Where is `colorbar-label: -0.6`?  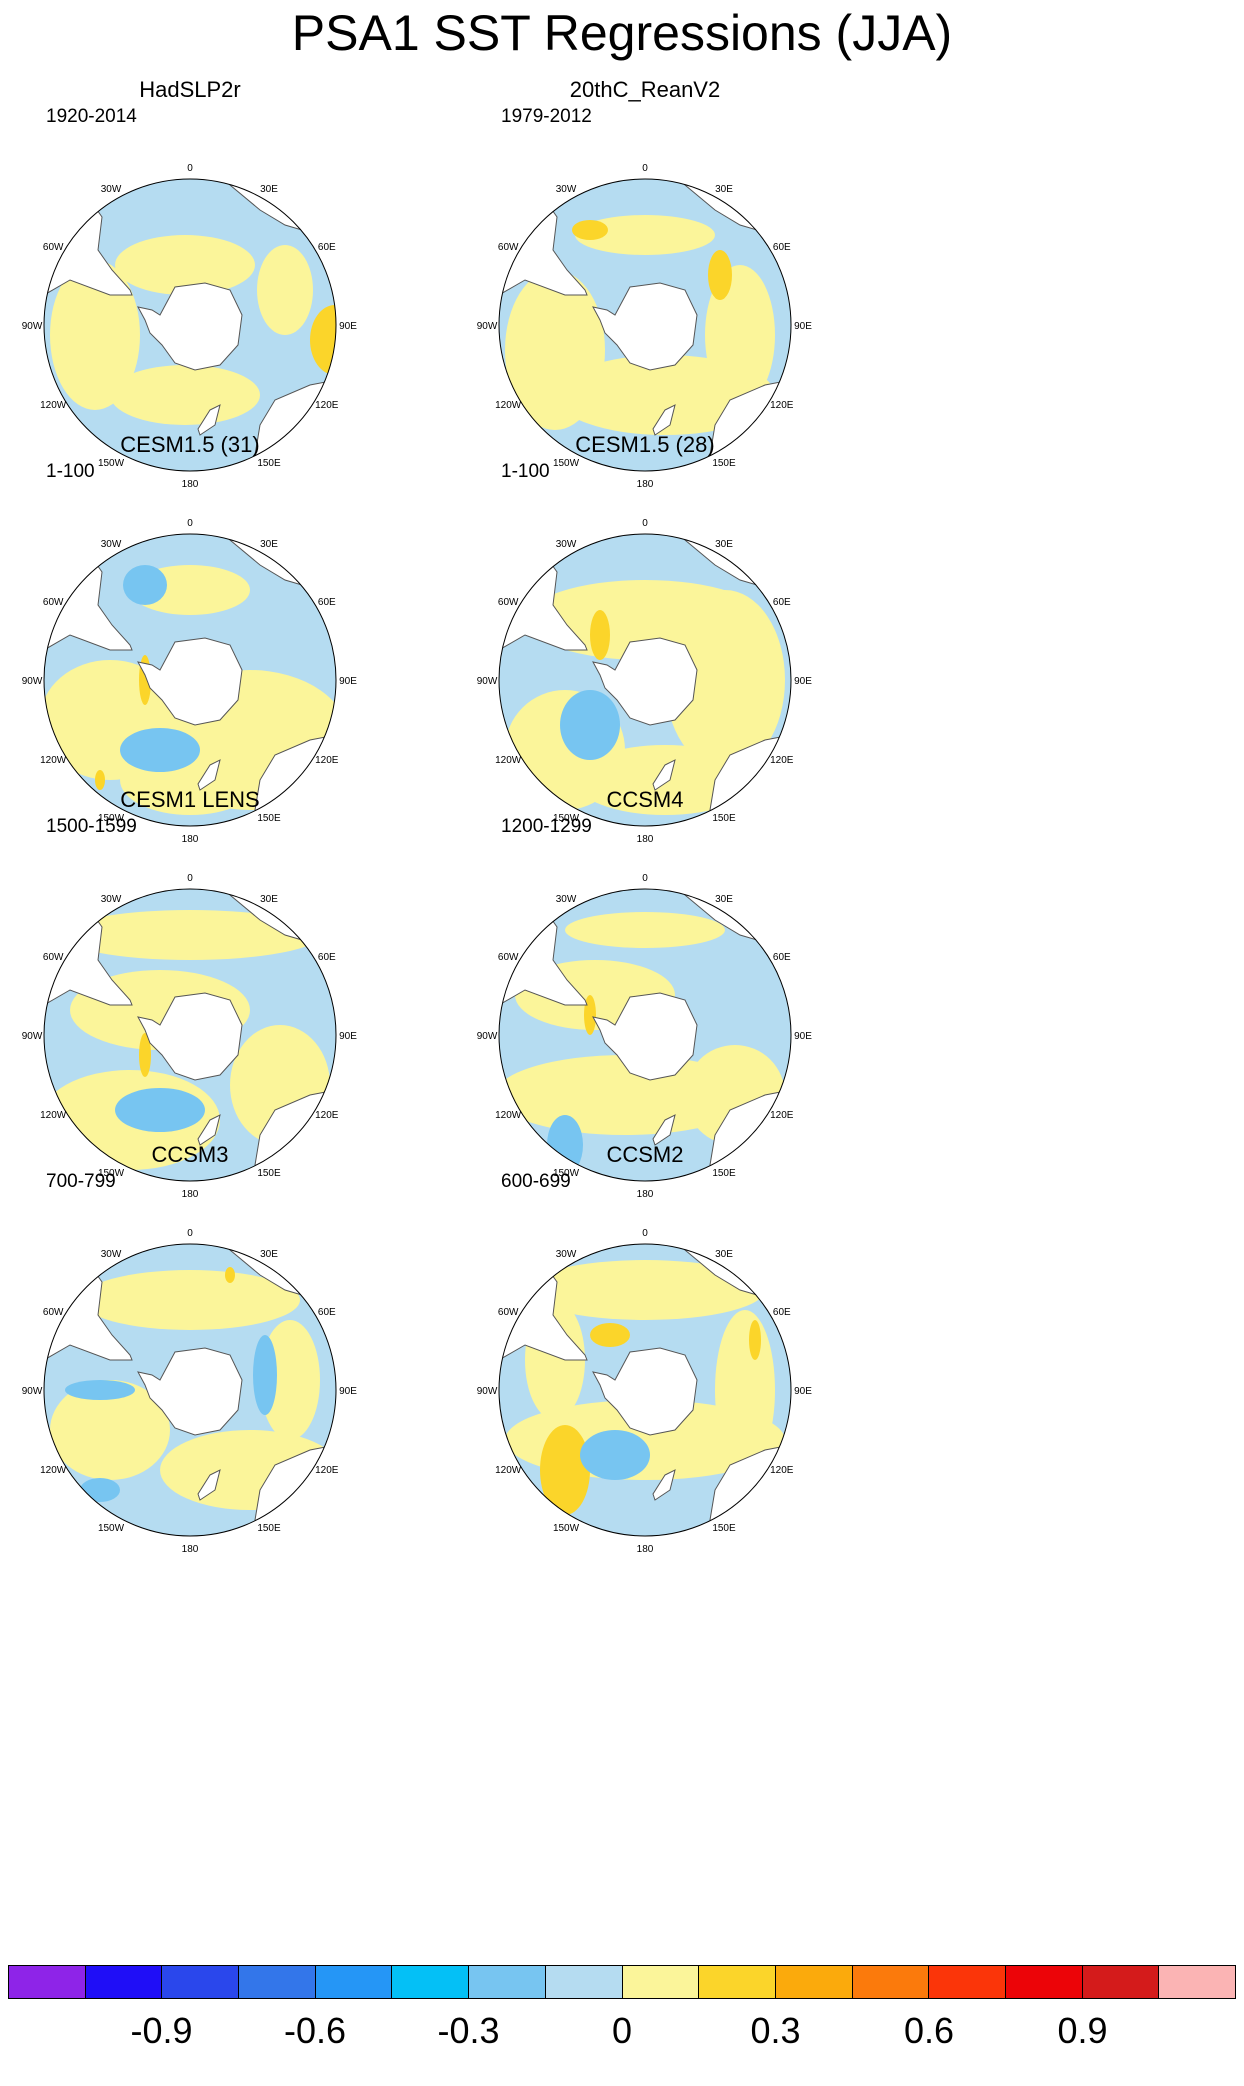 colorbar-label: -0.6 is located at coordinates (315, 2030).